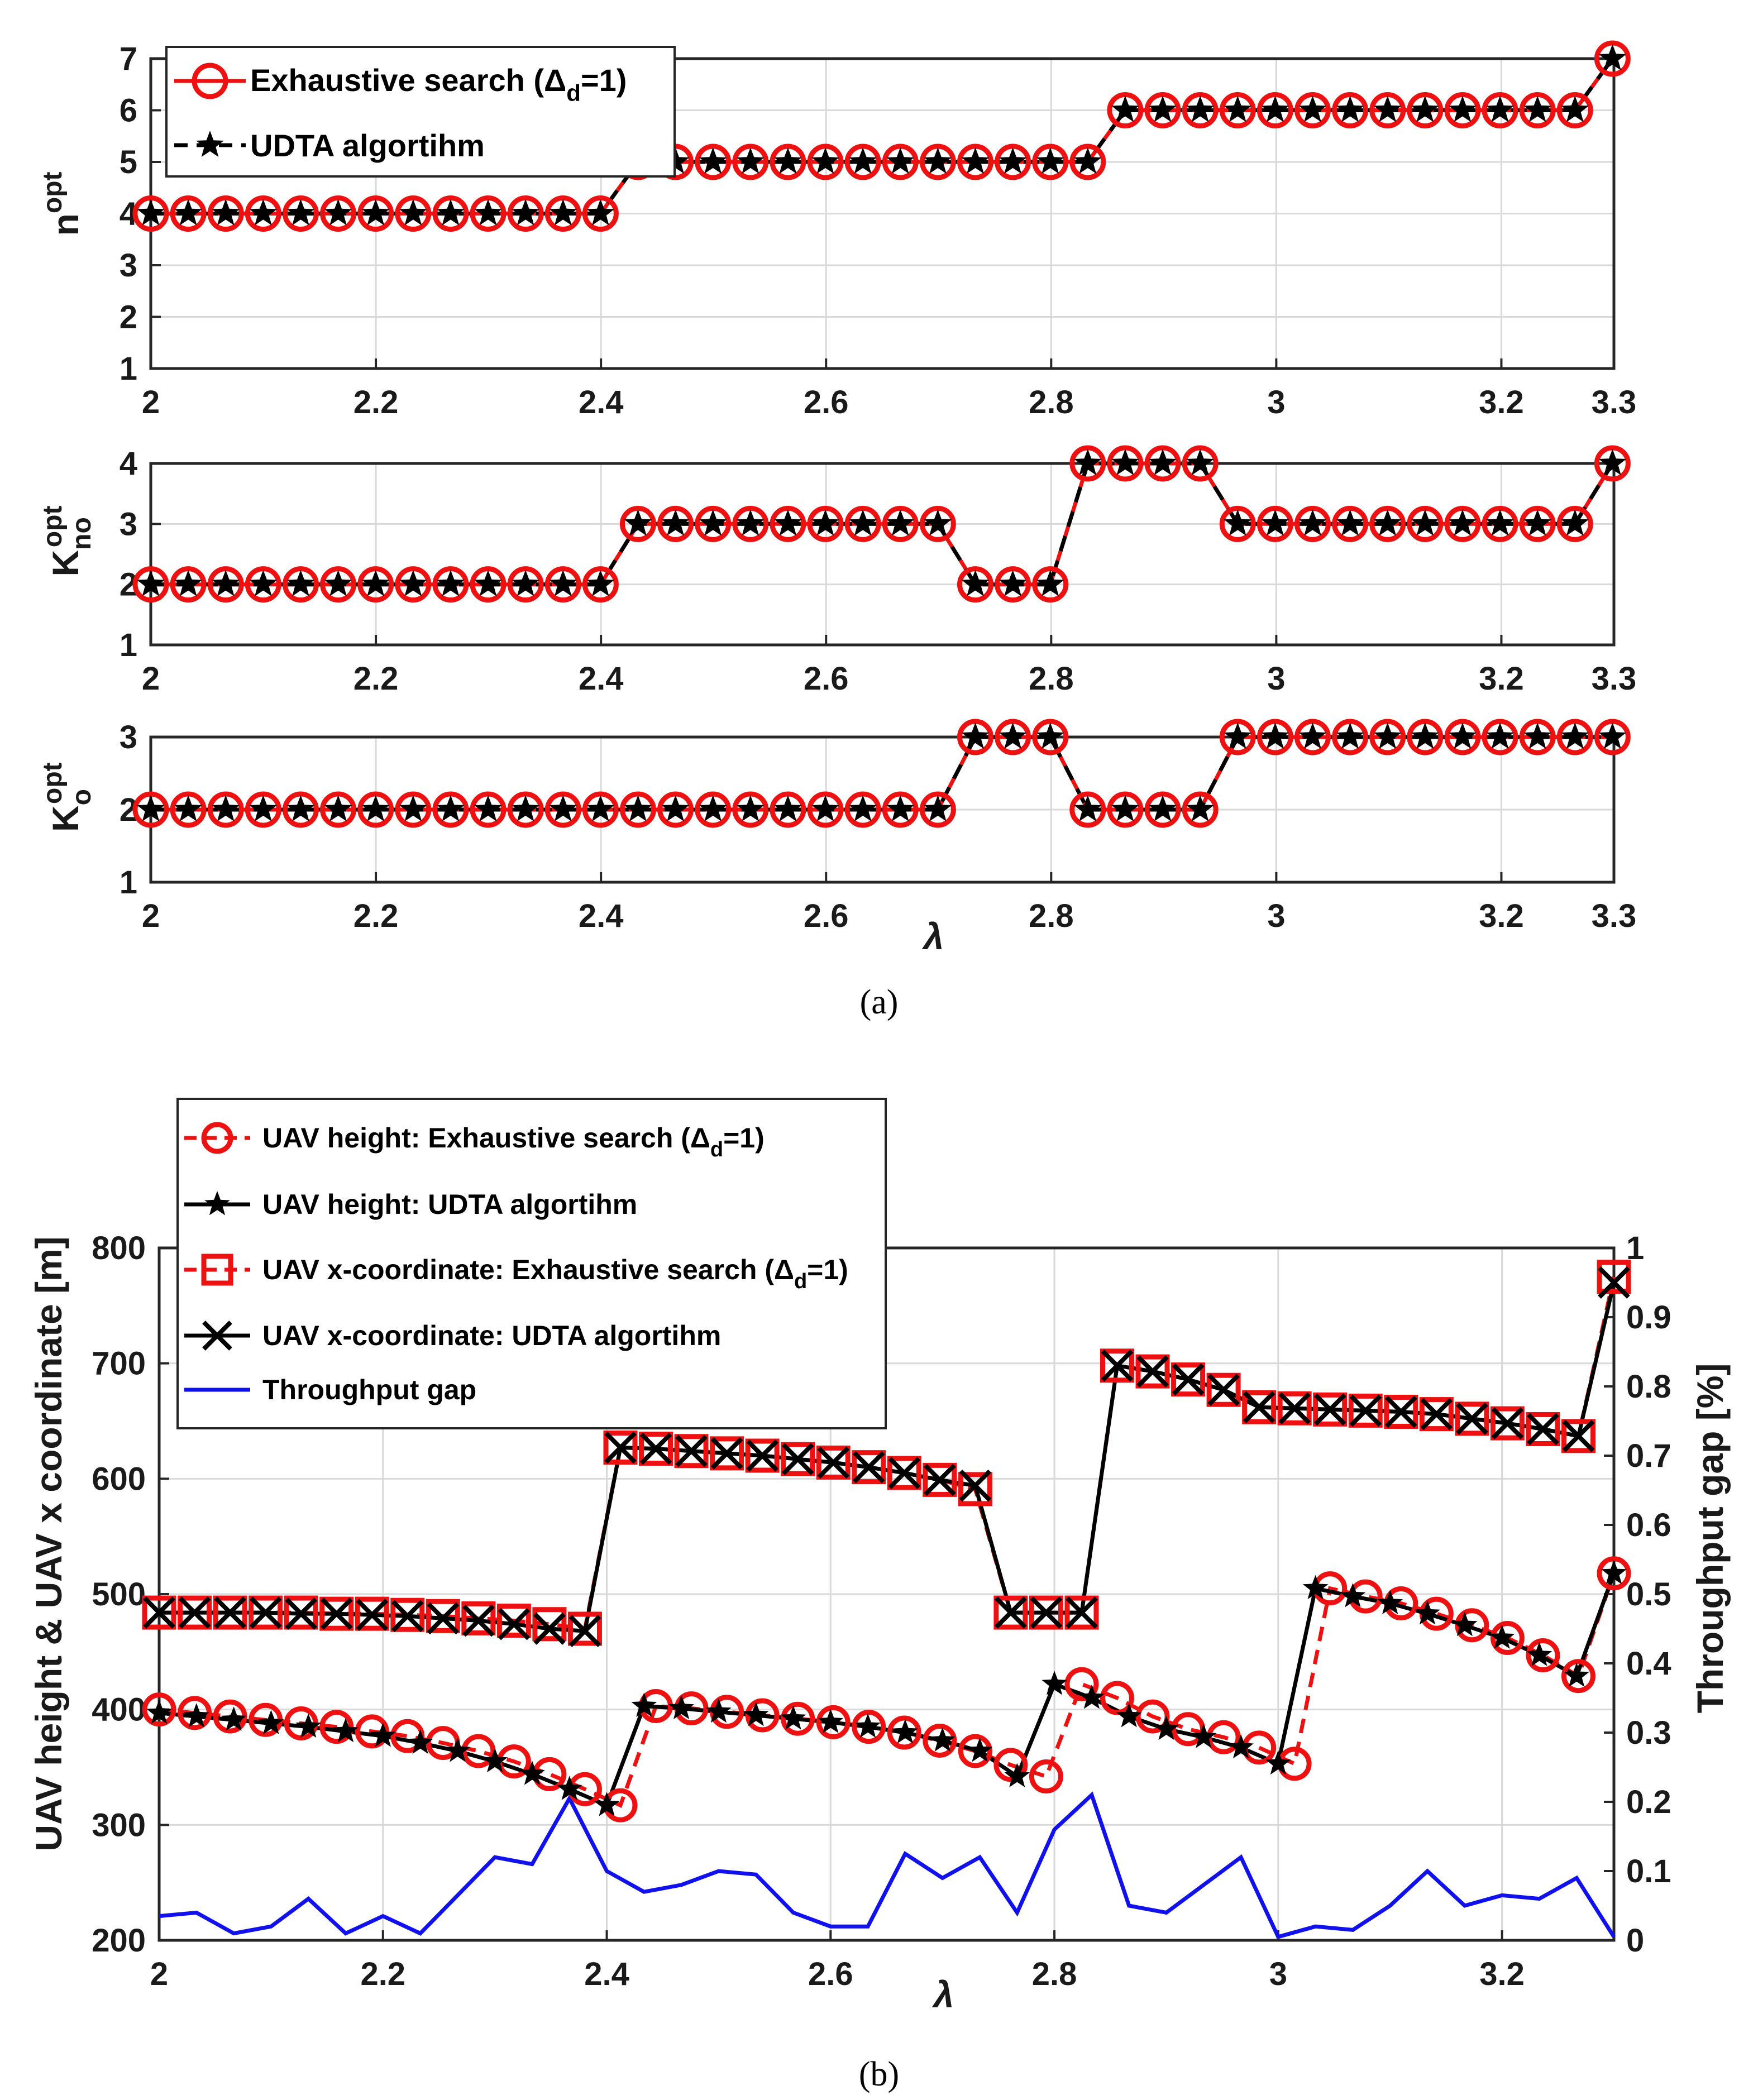  Describe the element at coordinates (217, 1270) in the screenshot. I see `legend-marker` at that location.